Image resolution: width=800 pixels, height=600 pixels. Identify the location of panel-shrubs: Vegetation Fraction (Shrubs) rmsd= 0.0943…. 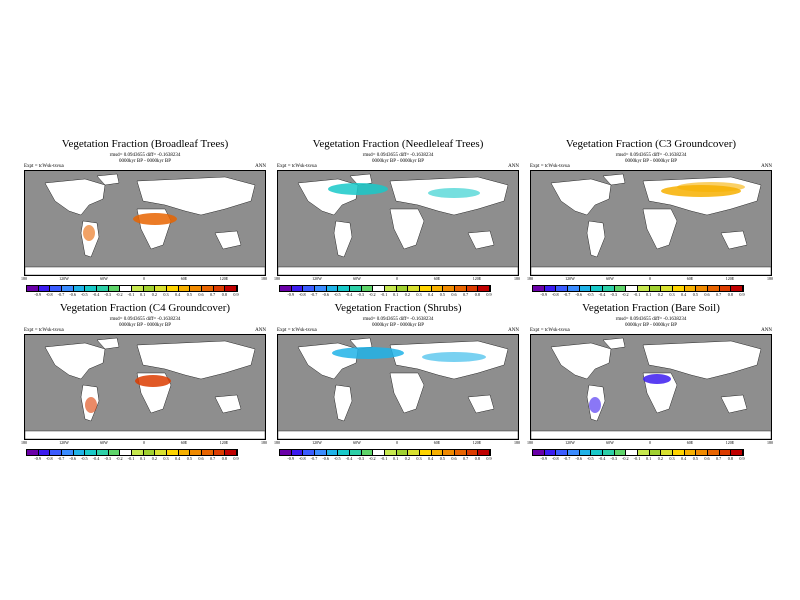
(398, 392).